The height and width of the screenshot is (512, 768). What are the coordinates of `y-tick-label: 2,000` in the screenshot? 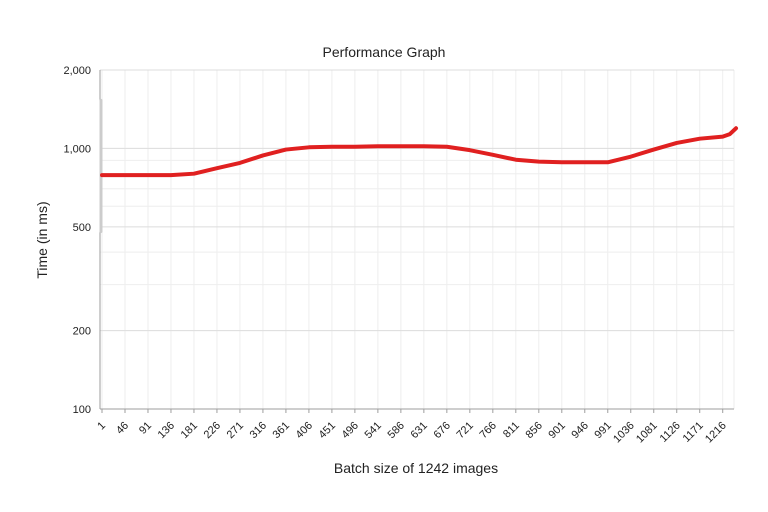 It's located at (77, 71).